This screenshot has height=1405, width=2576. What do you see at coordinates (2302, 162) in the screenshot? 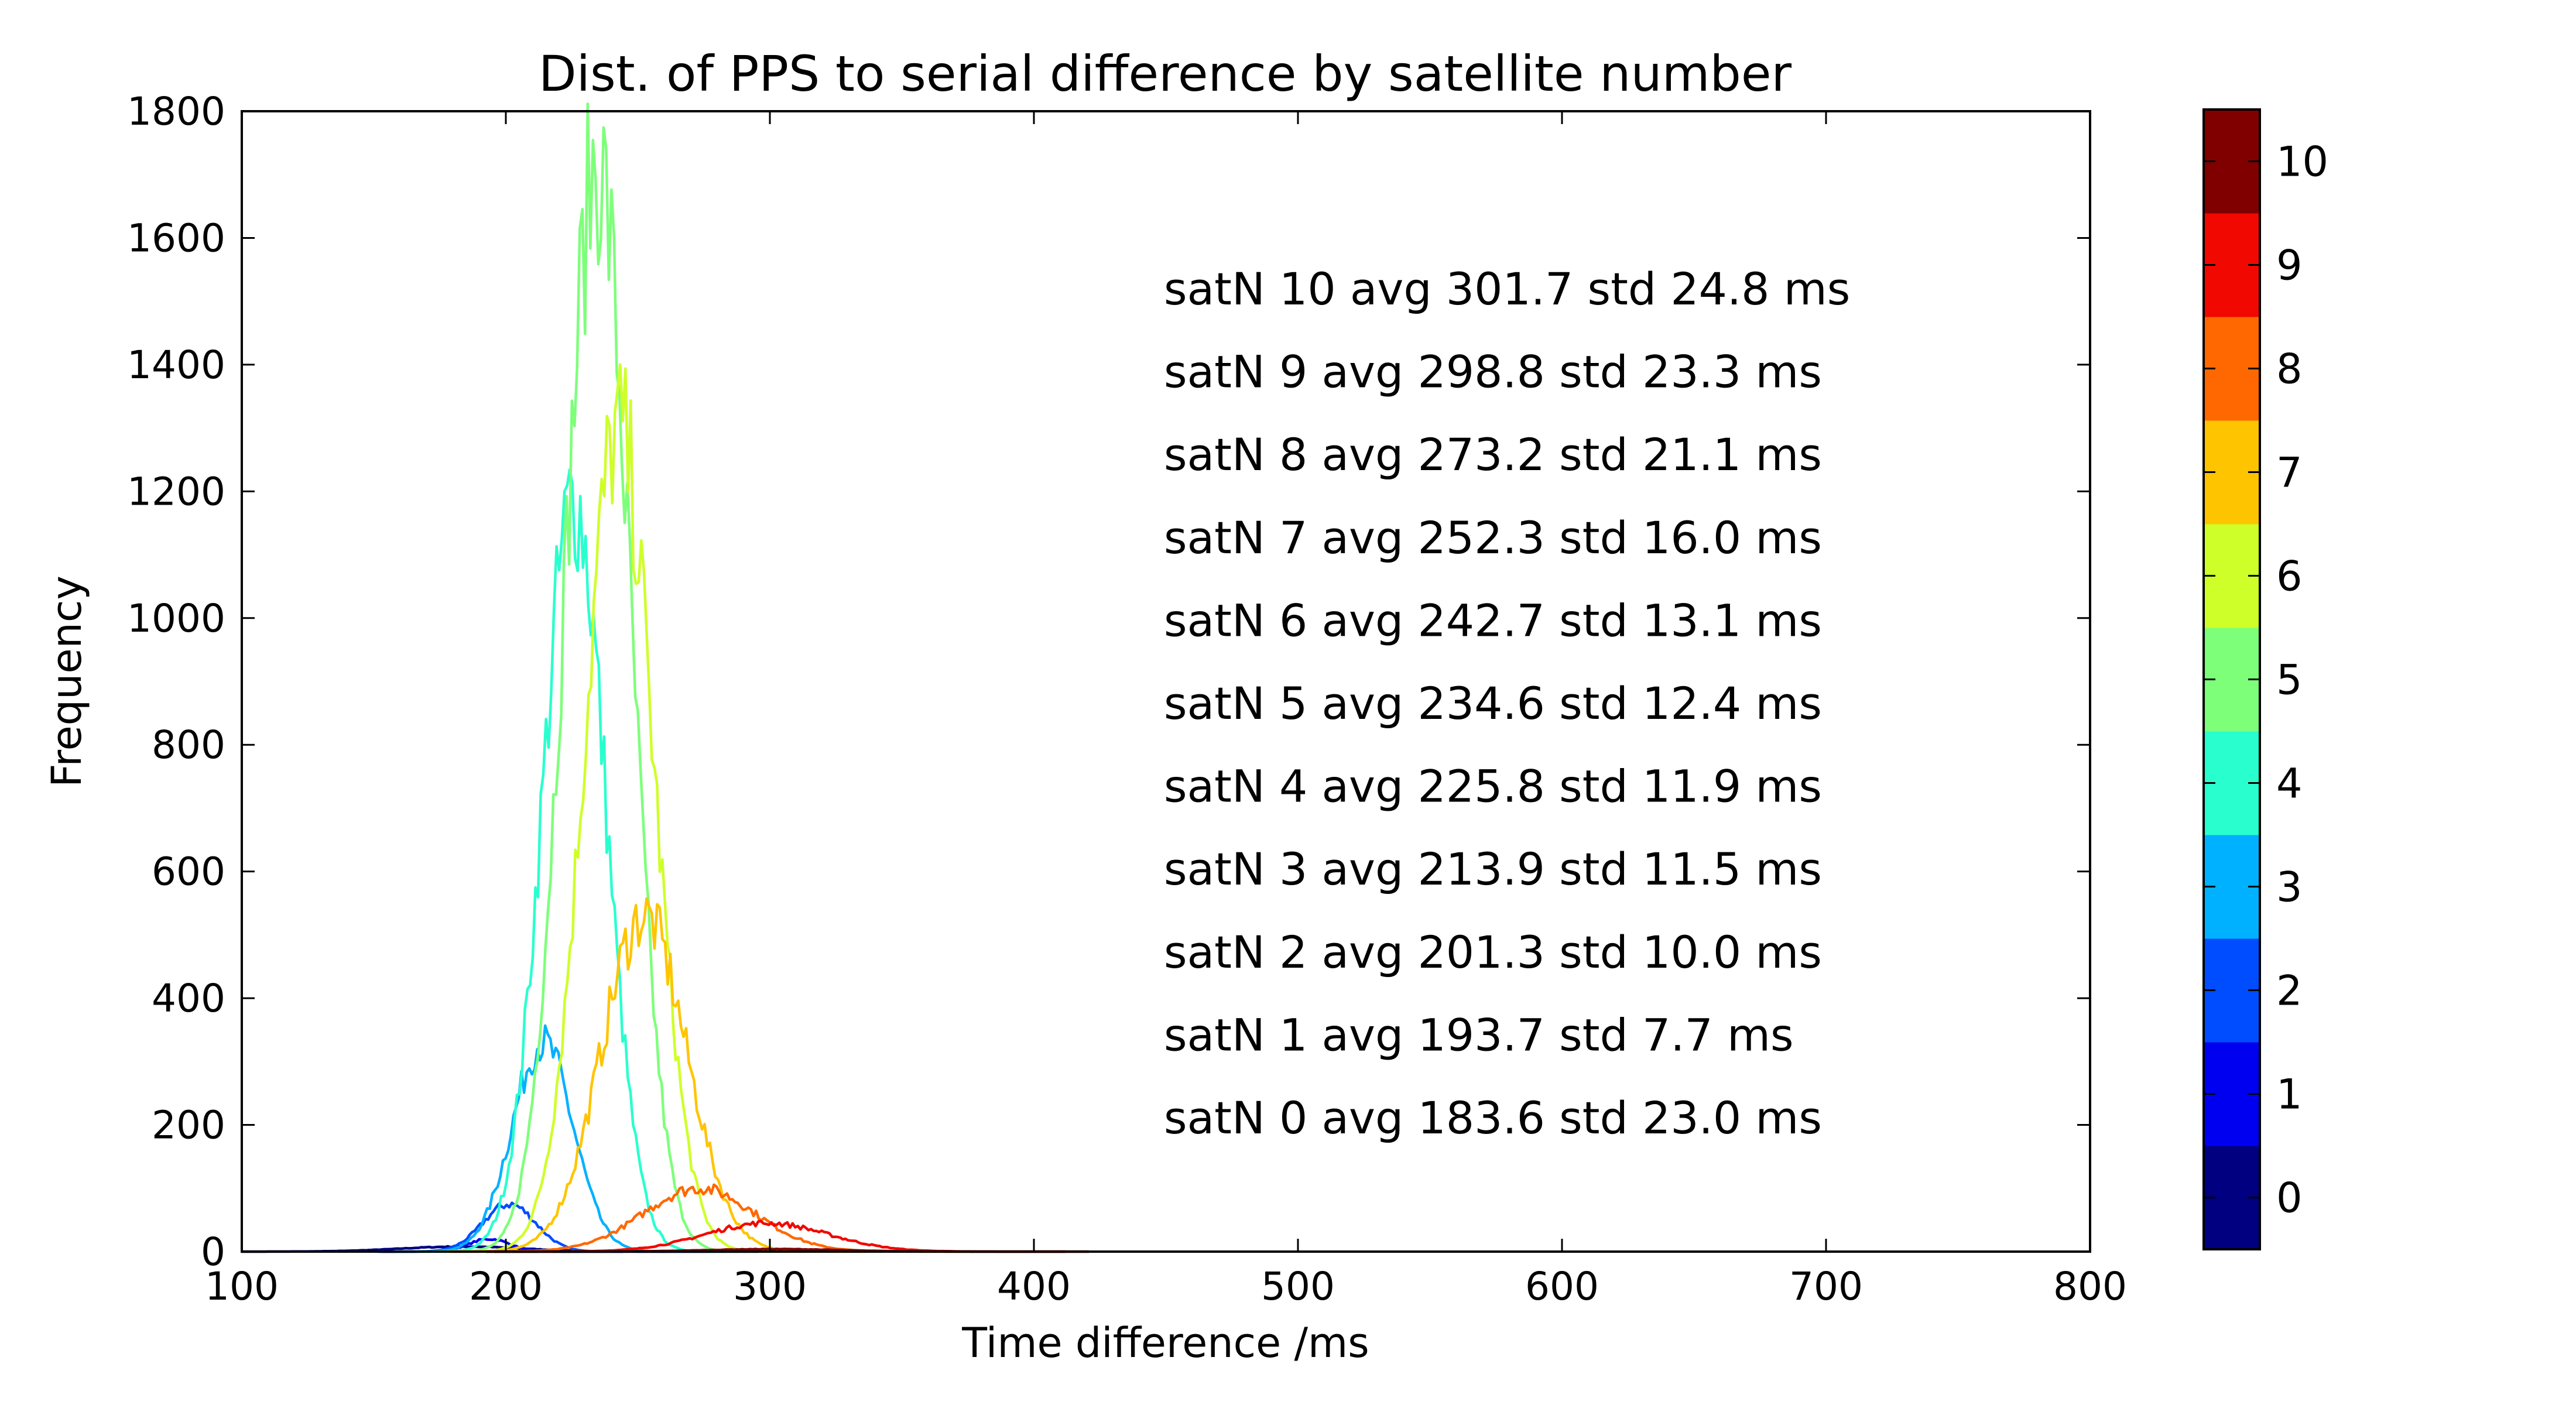
I see `colorbar-label: 10` at bounding box center [2302, 162].